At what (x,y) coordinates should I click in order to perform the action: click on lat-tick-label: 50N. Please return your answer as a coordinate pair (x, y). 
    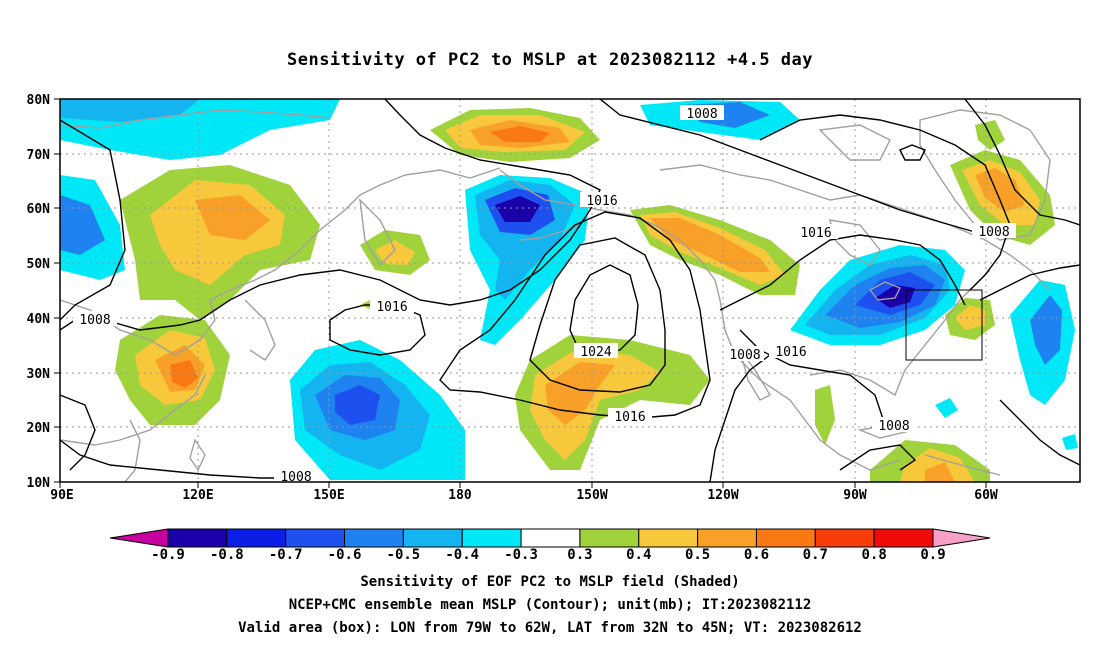
    Looking at the image, I should click on (39, 264).